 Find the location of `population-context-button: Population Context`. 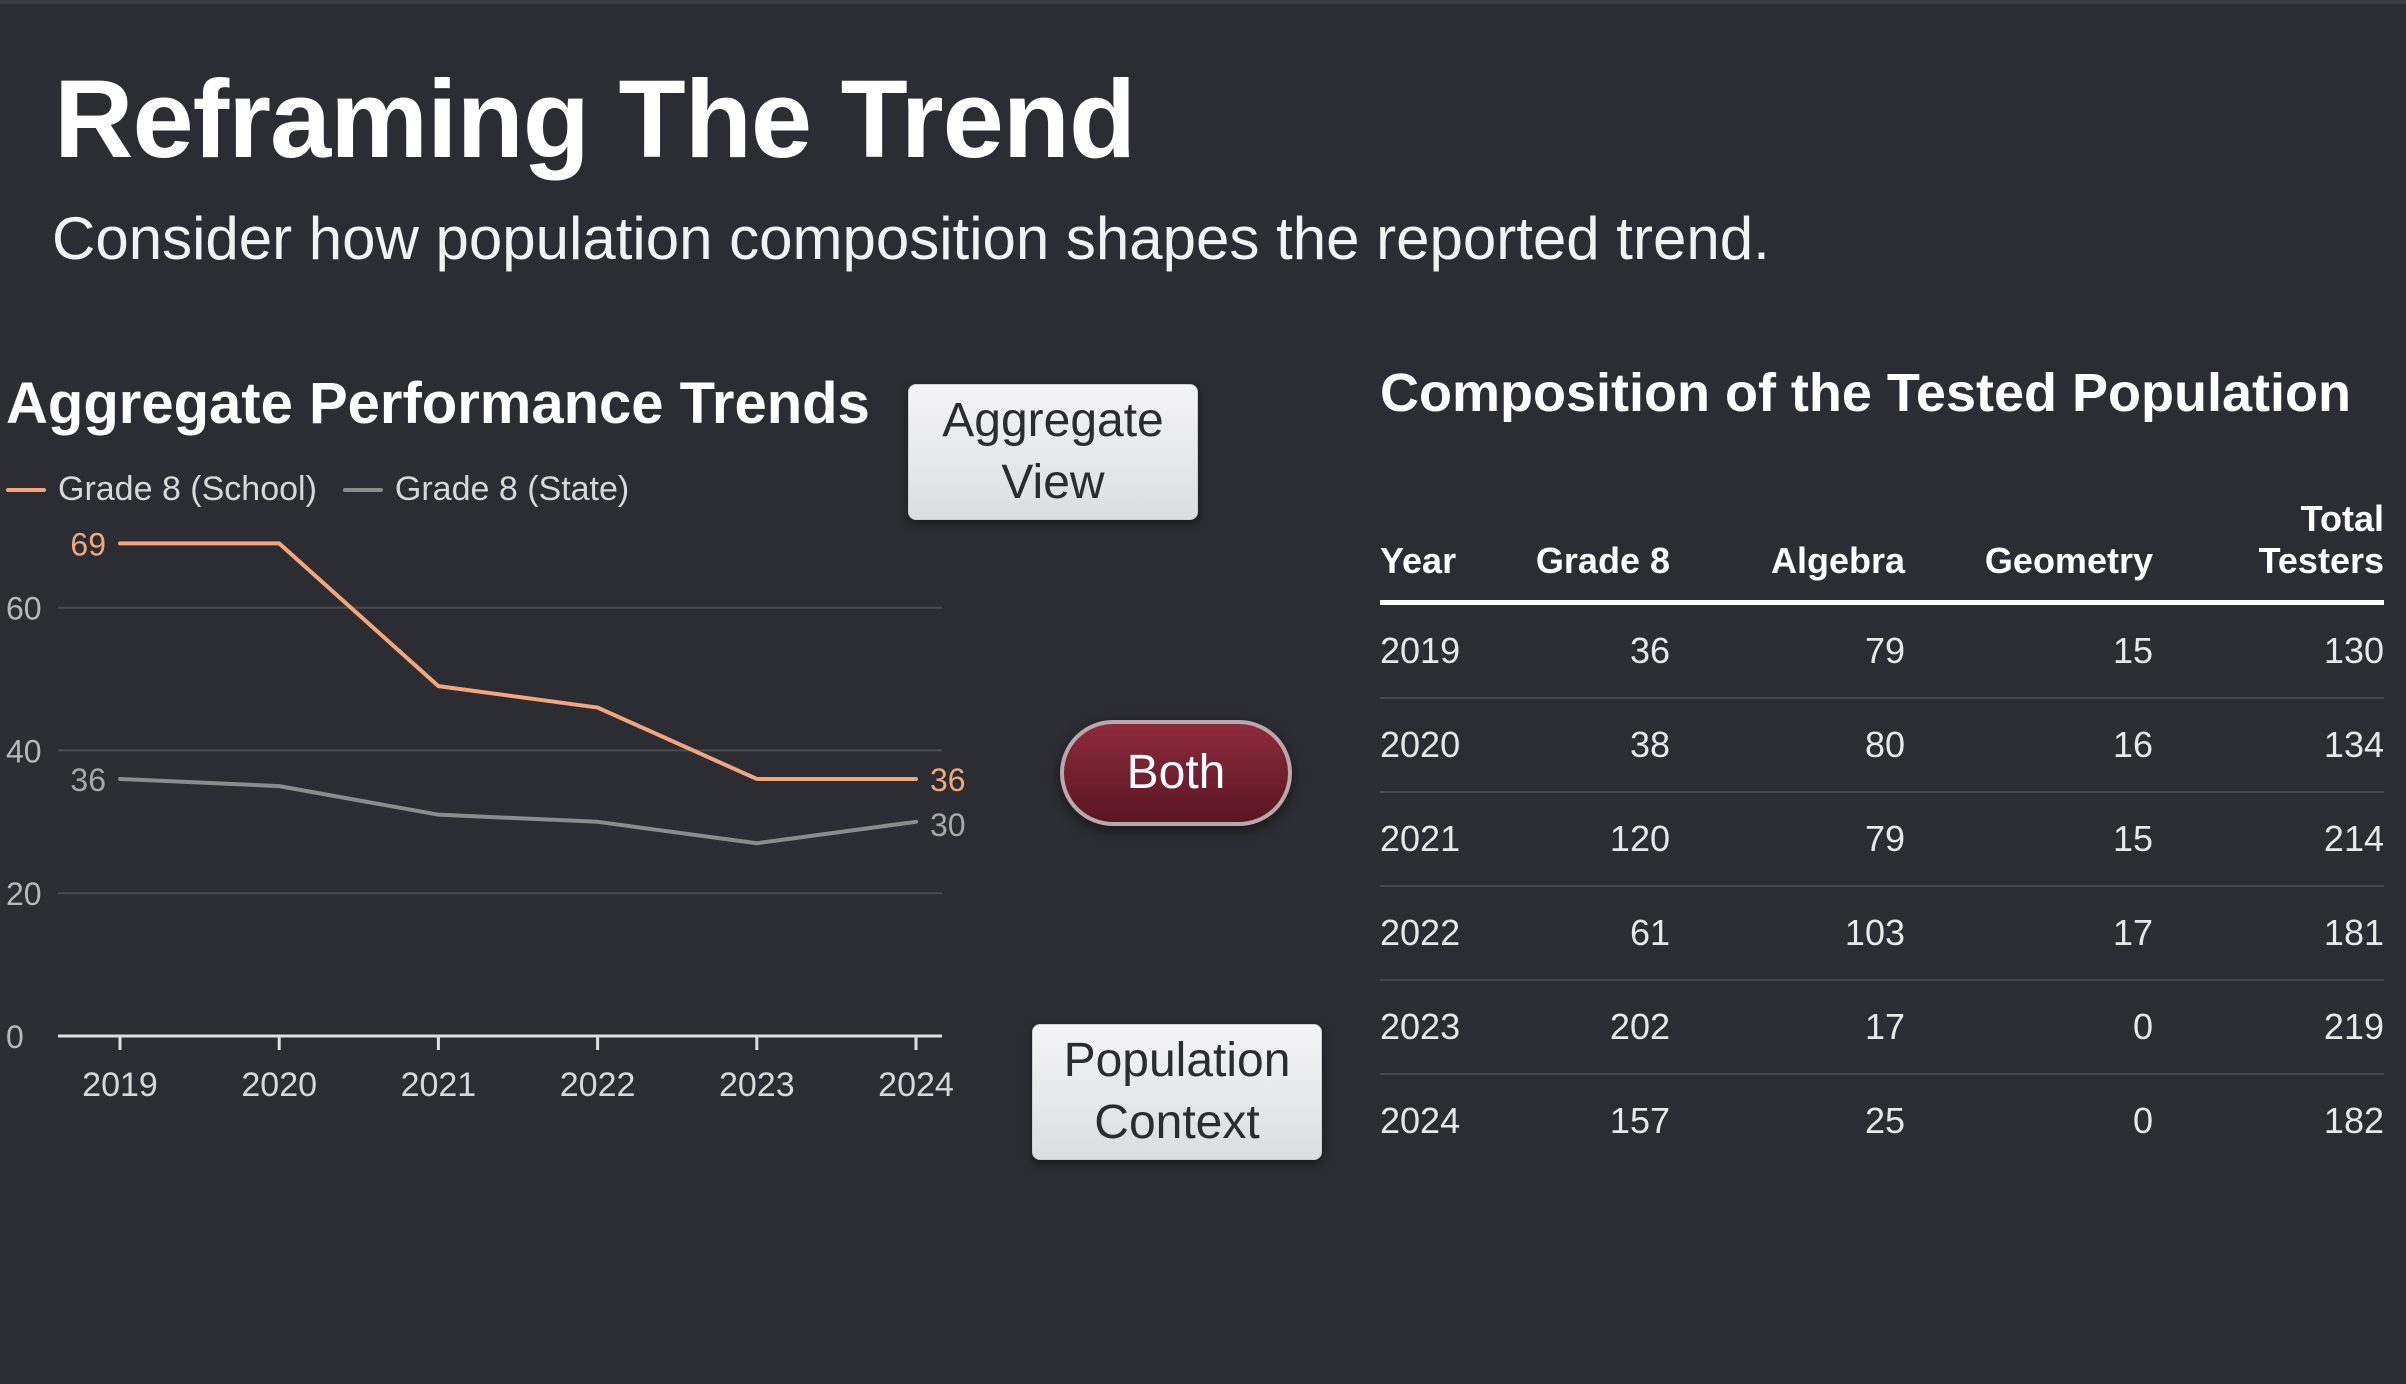

population-context-button: Population Context is located at coordinates (1177, 1092).